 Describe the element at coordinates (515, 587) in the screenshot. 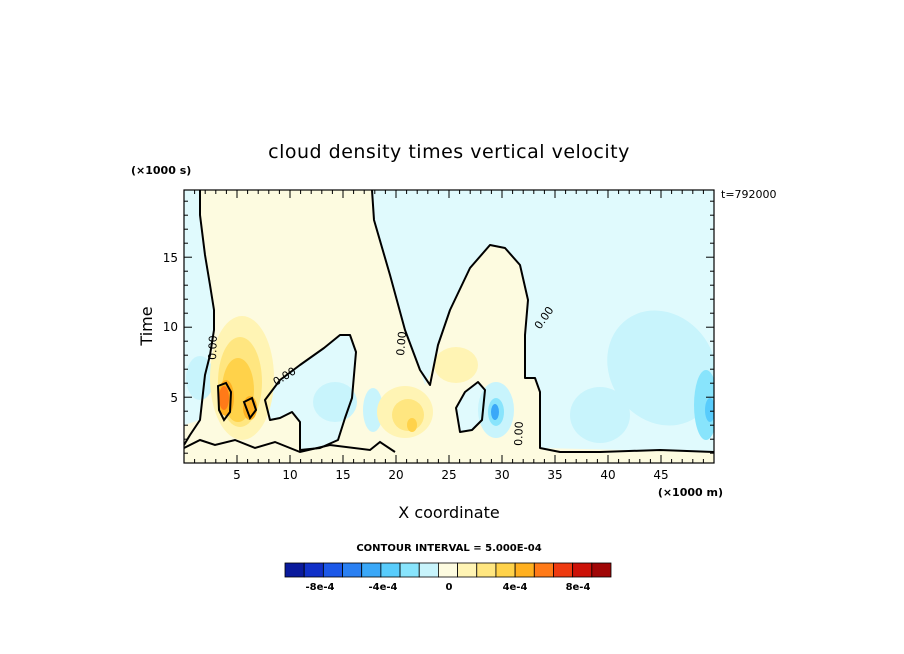

I see `colorbar-tick-label: 4e-4` at that location.